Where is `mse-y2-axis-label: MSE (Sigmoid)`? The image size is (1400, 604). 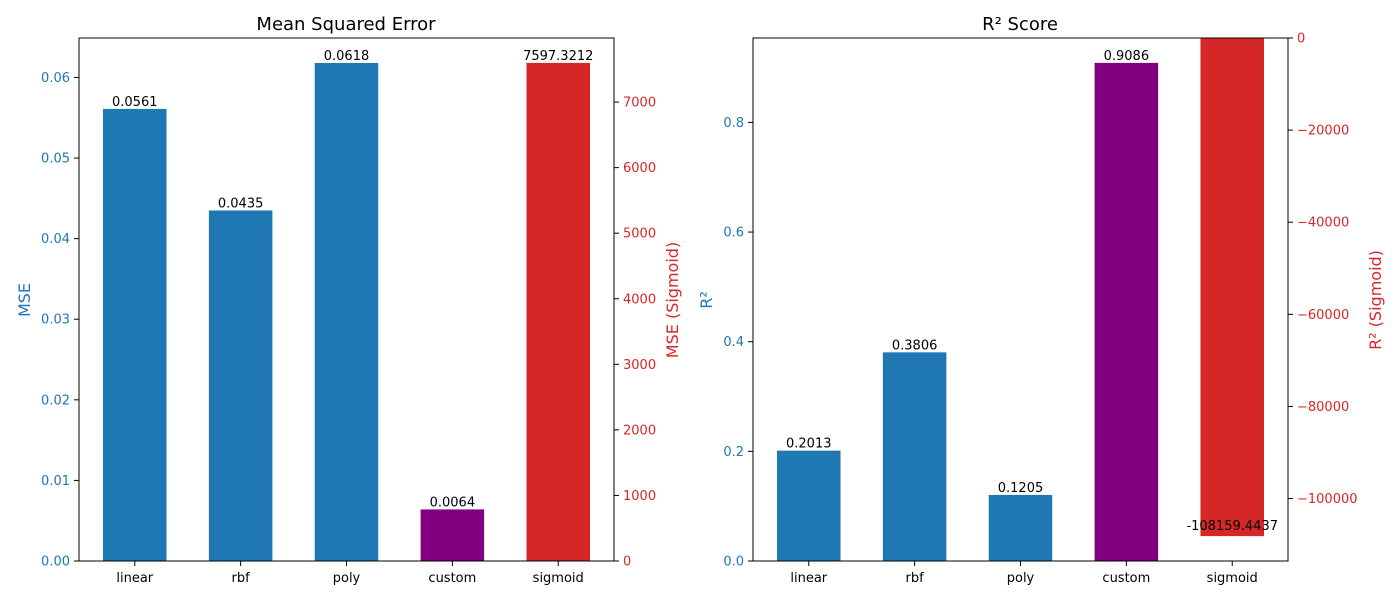 mse-y2-axis-label: MSE (Sigmoid) is located at coordinates (672, 300).